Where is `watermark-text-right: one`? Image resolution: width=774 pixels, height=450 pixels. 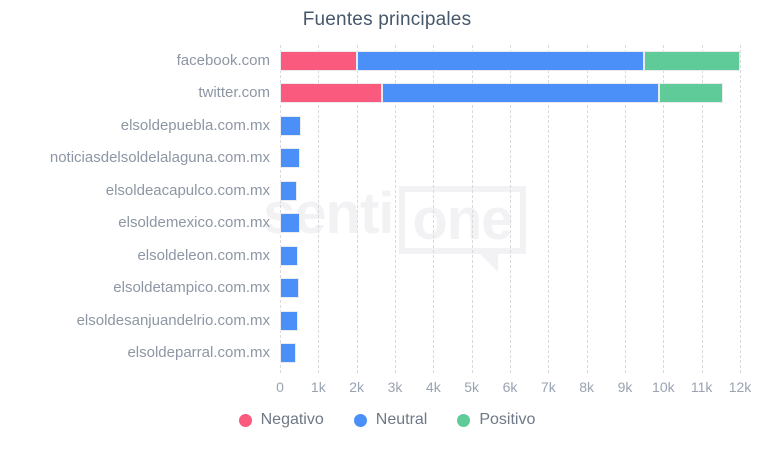
watermark-text-right: one is located at coordinates (462, 219).